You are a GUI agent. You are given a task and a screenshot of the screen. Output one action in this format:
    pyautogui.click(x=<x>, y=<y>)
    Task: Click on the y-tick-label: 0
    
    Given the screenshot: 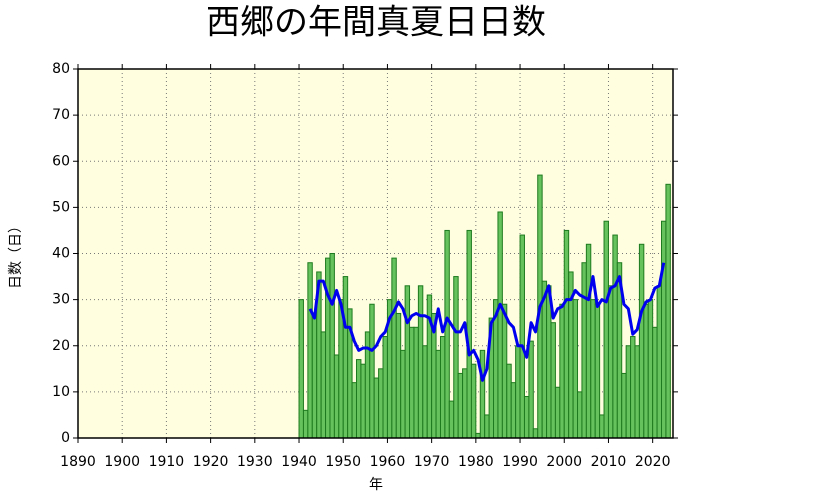 What is the action you would take?
    pyautogui.click(x=65, y=438)
    